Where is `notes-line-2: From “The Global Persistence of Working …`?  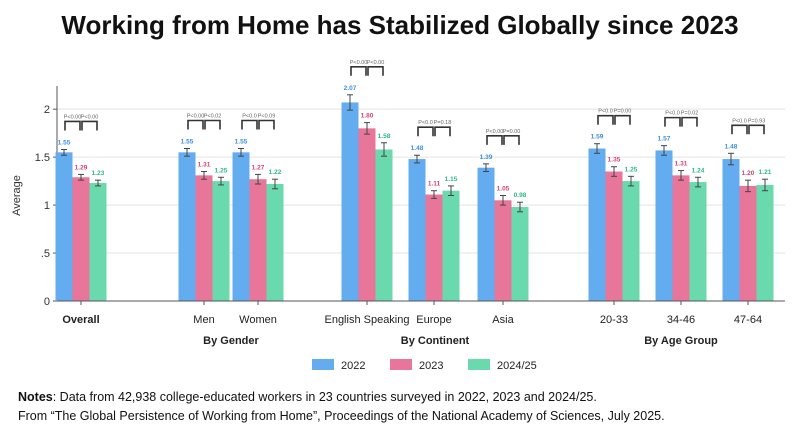
notes-line-2: From “The Global Persistence of Working … is located at coordinates (341, 416).